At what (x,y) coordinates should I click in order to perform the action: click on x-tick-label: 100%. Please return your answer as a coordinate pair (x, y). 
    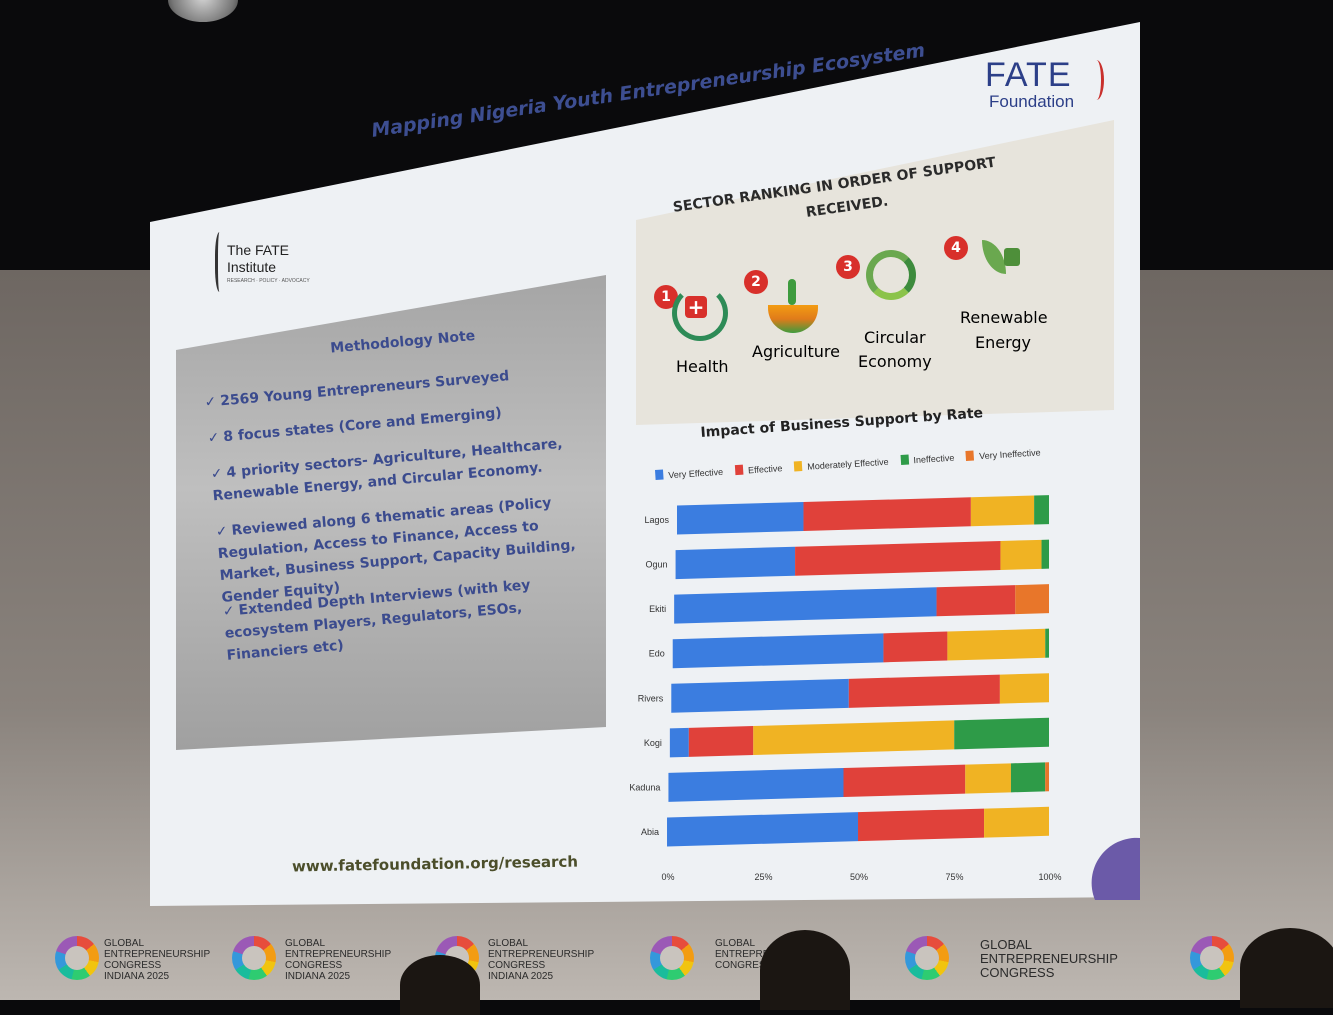
    Looking at the image, I should click on (1049, 877).